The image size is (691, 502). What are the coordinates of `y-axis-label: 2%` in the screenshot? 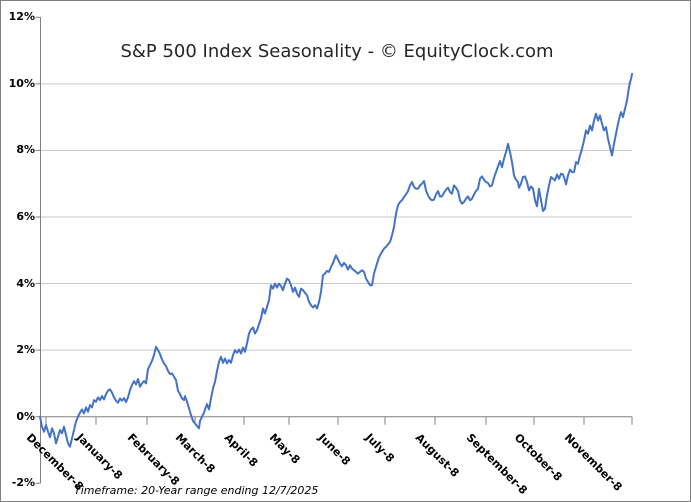 It's located at (25, 350).